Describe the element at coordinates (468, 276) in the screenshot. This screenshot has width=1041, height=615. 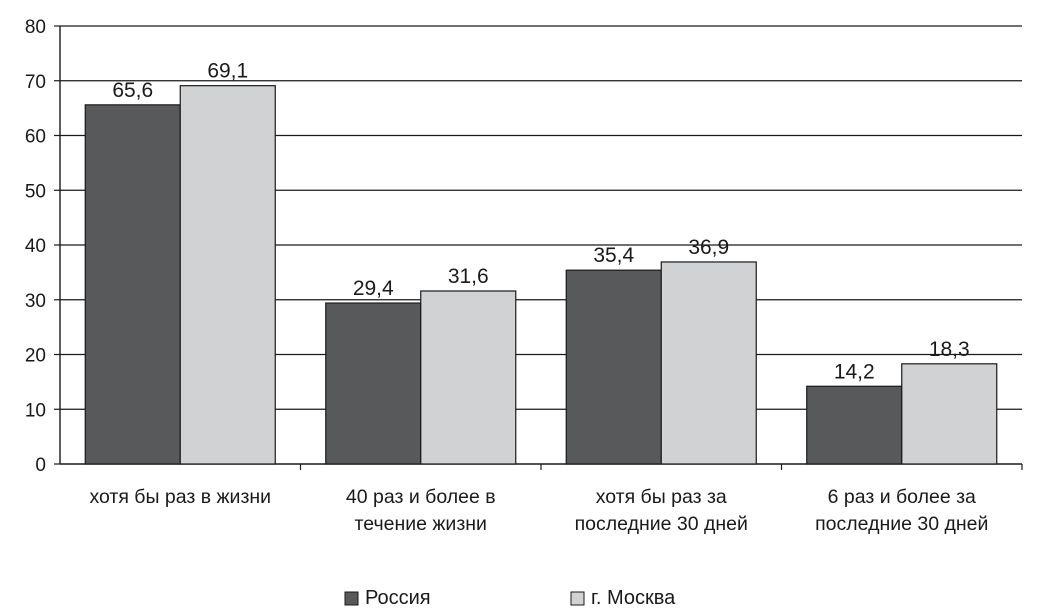
I see `data-label: 31,6` at that location.